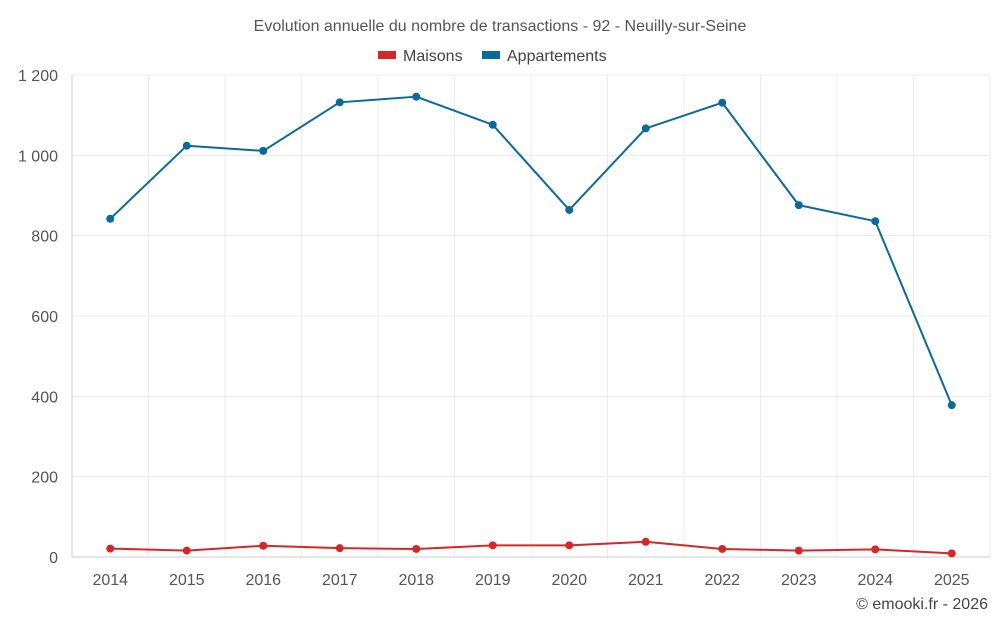 The height and width of the screenshot is (630, 1000). What do you see at coordinates (53, 558) in the screenshot?
I see `y-tick-label: 0` at bounding box center [53, 558].